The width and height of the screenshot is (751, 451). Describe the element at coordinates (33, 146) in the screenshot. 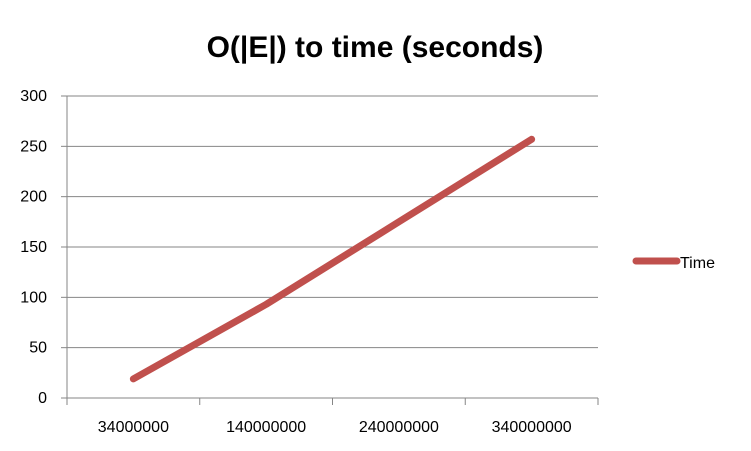

I see `y-tick-label: 250` at that location.